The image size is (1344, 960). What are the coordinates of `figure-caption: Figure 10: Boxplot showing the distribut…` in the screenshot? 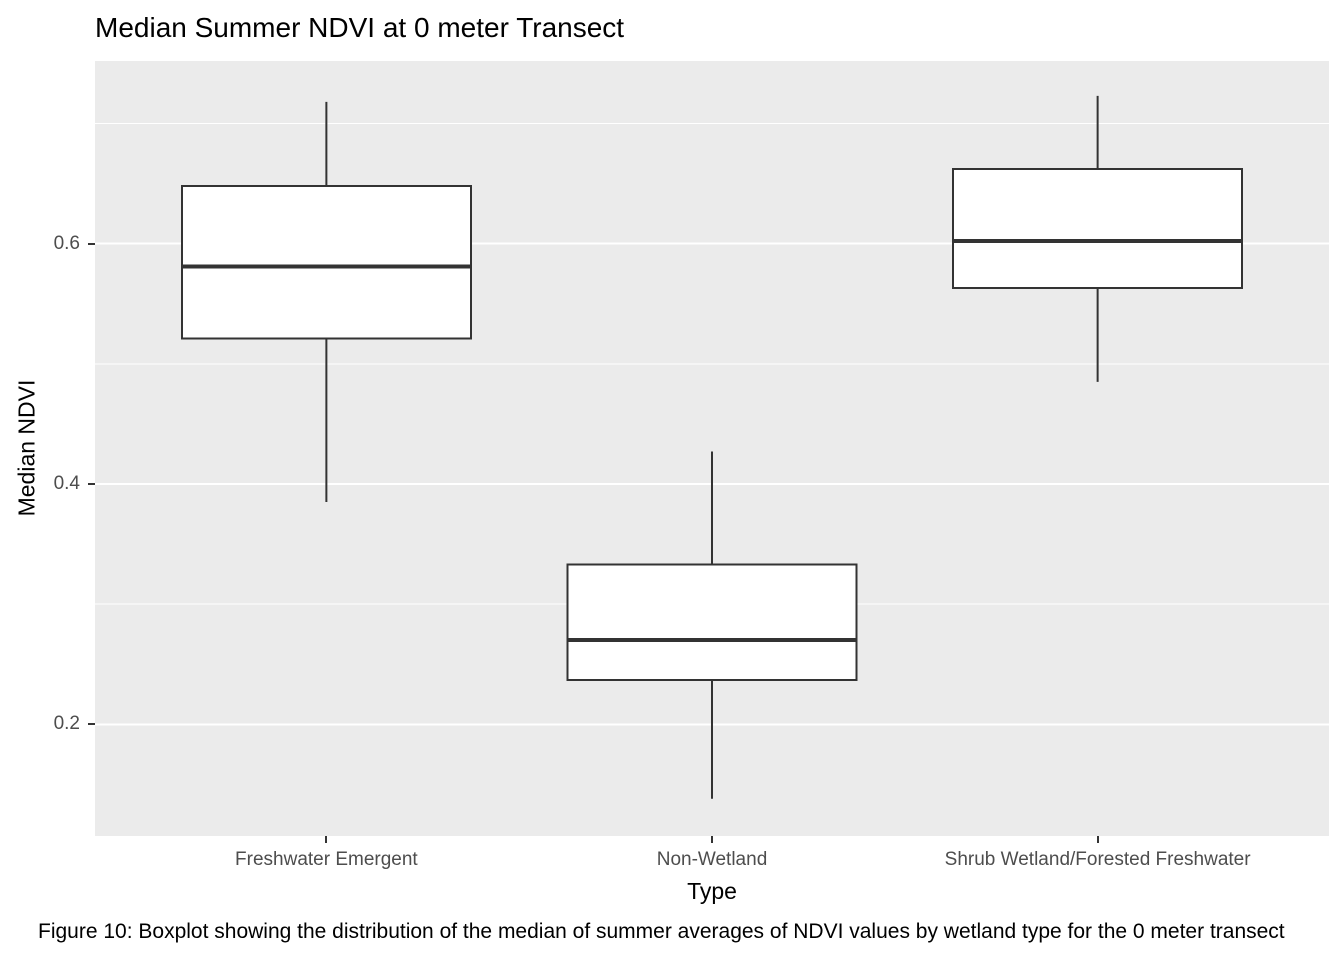 It's located at (661, 931).